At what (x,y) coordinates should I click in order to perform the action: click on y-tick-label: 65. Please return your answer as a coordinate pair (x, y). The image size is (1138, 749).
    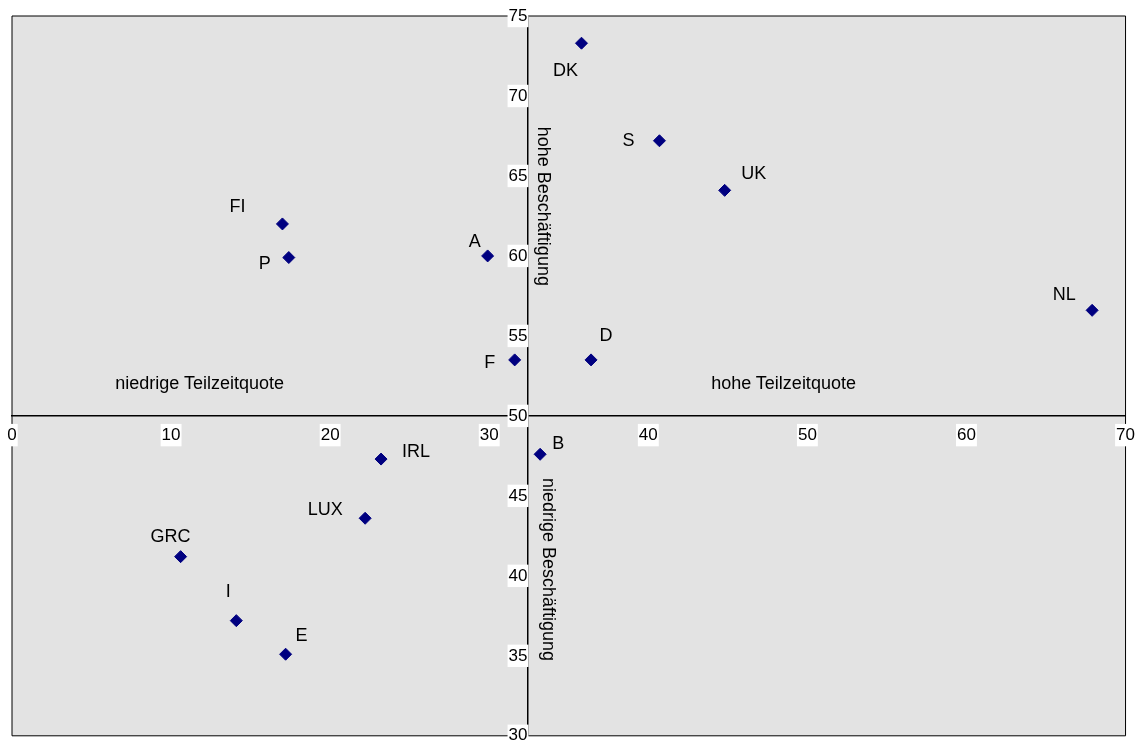
    Looking at the image, I should click on (518, 175).